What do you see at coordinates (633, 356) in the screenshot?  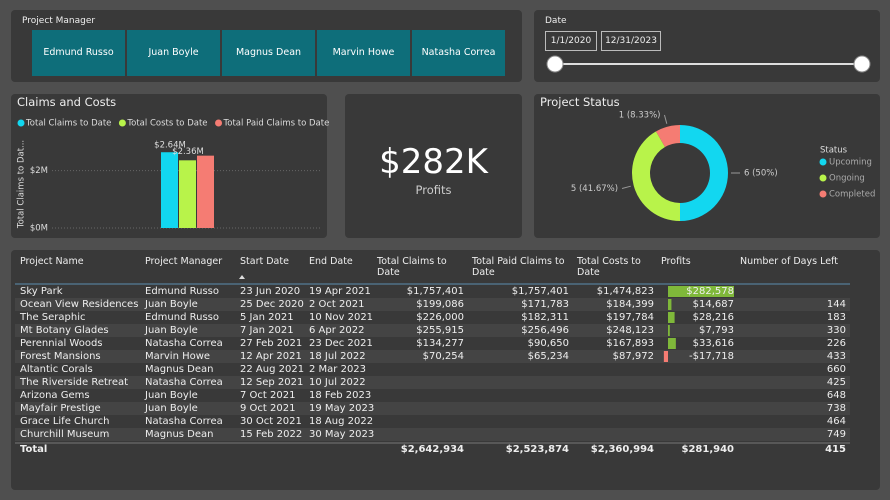 I see `table-cell: $87,972` at bounding box center [633, 356].